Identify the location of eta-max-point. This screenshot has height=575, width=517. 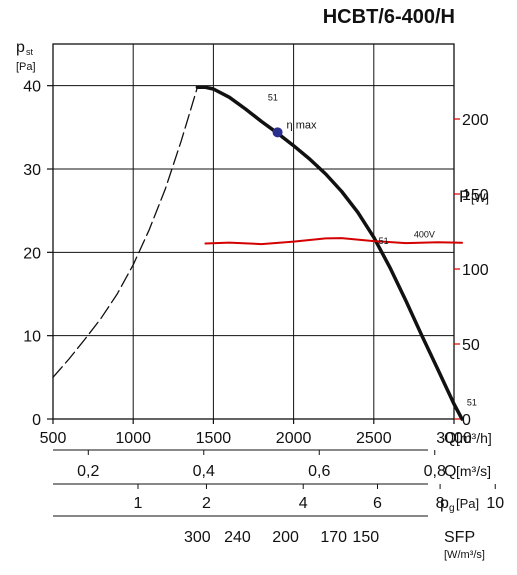
(277, 132).